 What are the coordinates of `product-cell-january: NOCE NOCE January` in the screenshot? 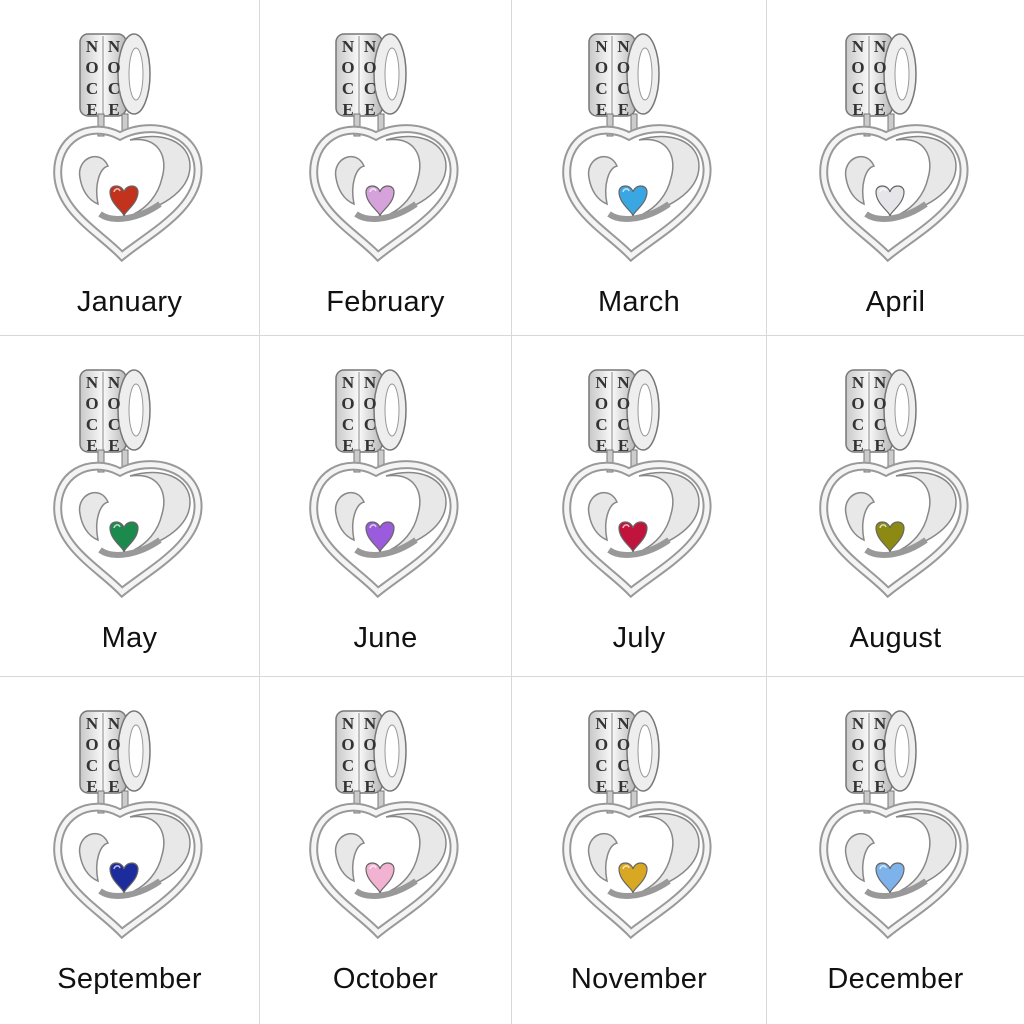 It's located at (130, 168).